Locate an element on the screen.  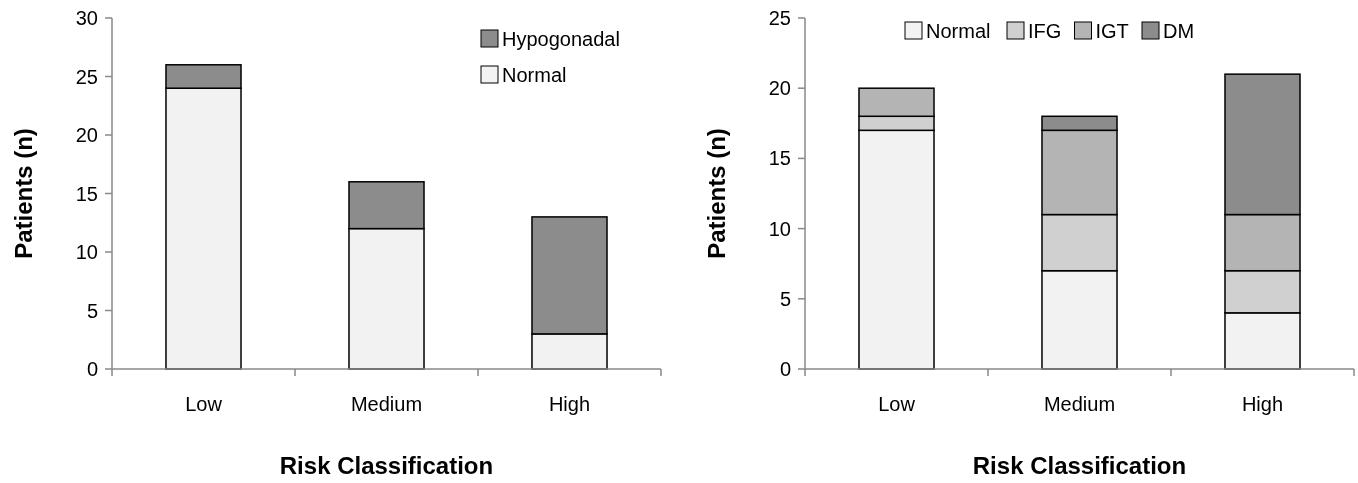
legend-label: IGT is located at coordinates (1112, 31).